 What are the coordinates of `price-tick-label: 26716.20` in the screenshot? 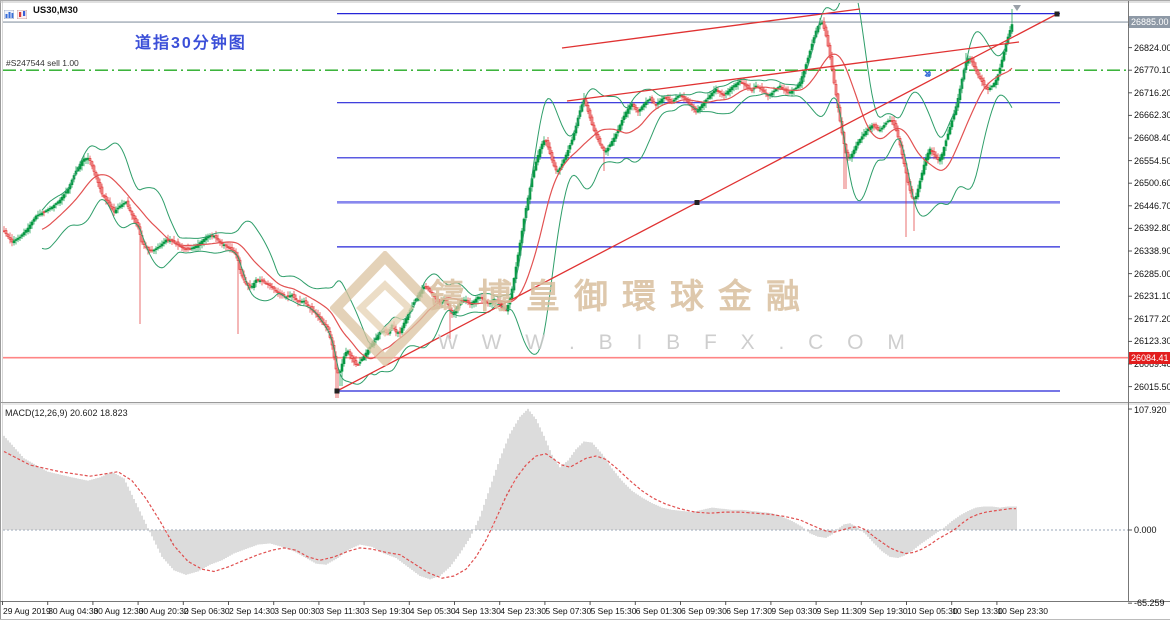 It's located at (1152, 92).